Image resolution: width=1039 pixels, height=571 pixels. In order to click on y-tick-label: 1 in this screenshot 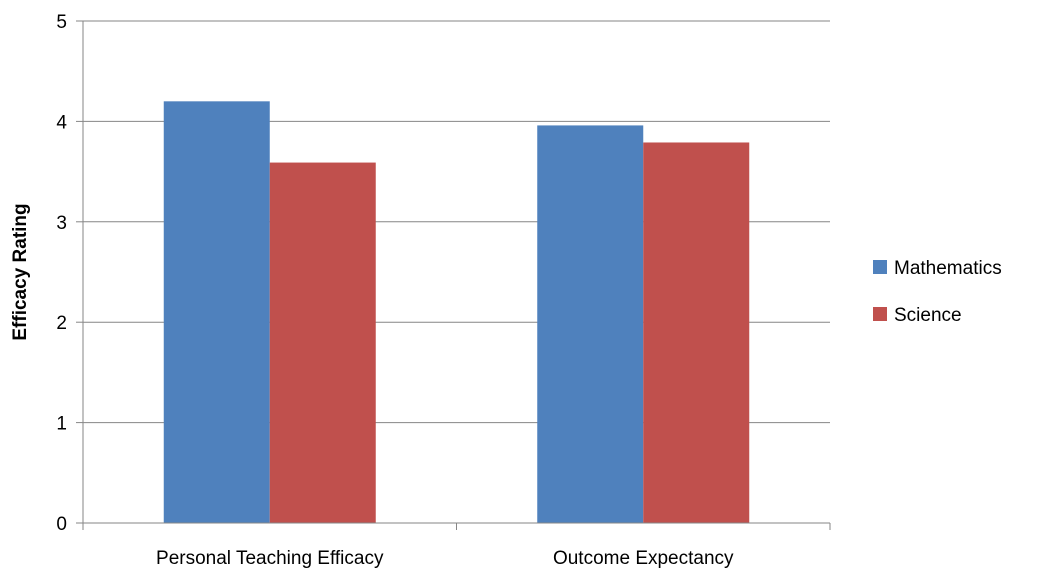, I will do `click(61, 424)`.